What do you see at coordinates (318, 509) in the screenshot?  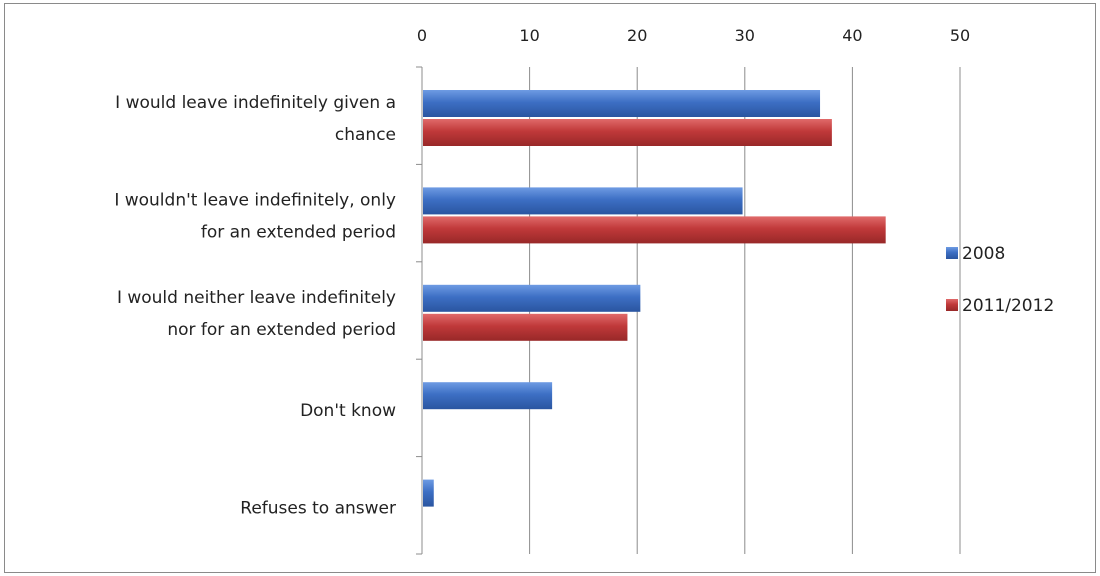 I see `category-label: Refuses to answer` at bounding box center [318, 509].